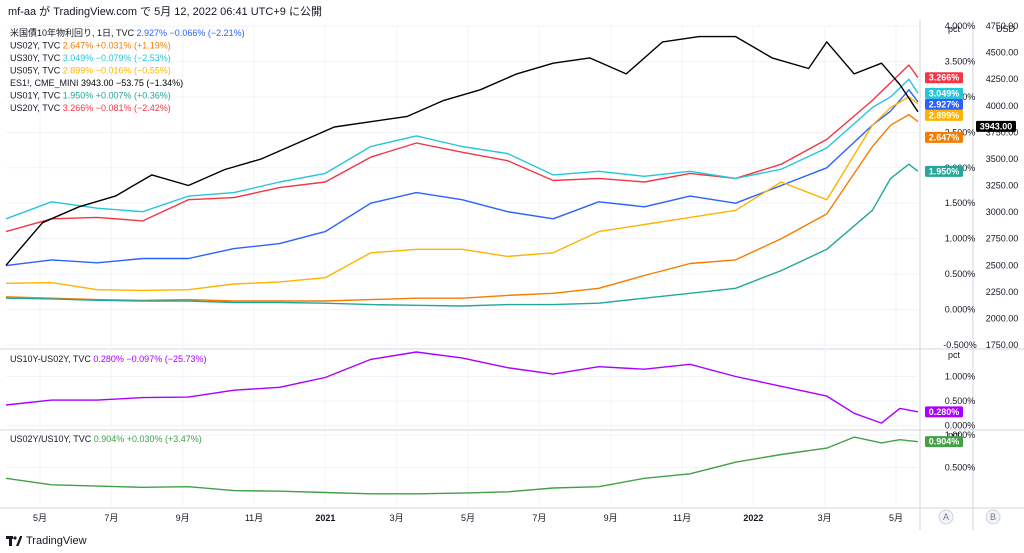 This screenshot has height=553, width=1024. I want to click on legend-series-name: US01Y, TVC, so click(36, 96).